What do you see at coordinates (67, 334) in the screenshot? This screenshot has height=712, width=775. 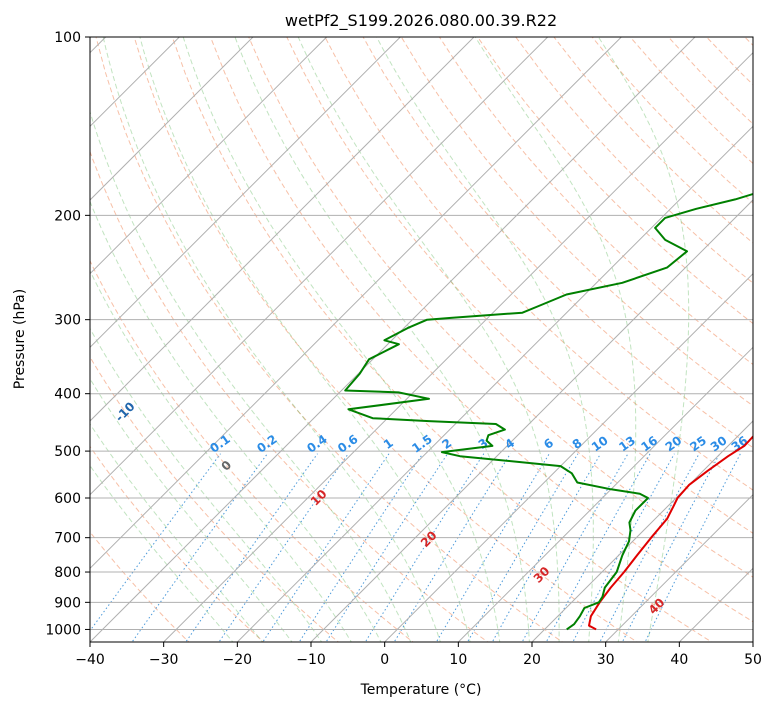 I see `y-axis-ticks: 100 200 300 400 500 600 700 800 900 1000` at bounding box center [67, 334].